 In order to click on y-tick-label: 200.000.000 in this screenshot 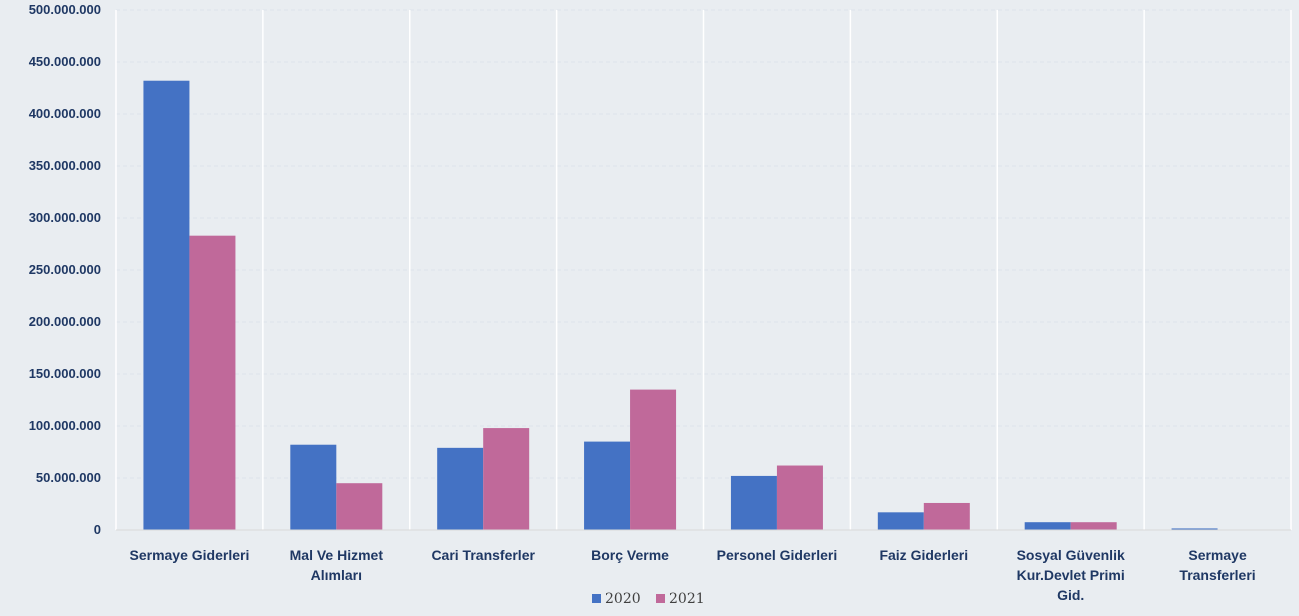, I will do `click(65, 321)`.